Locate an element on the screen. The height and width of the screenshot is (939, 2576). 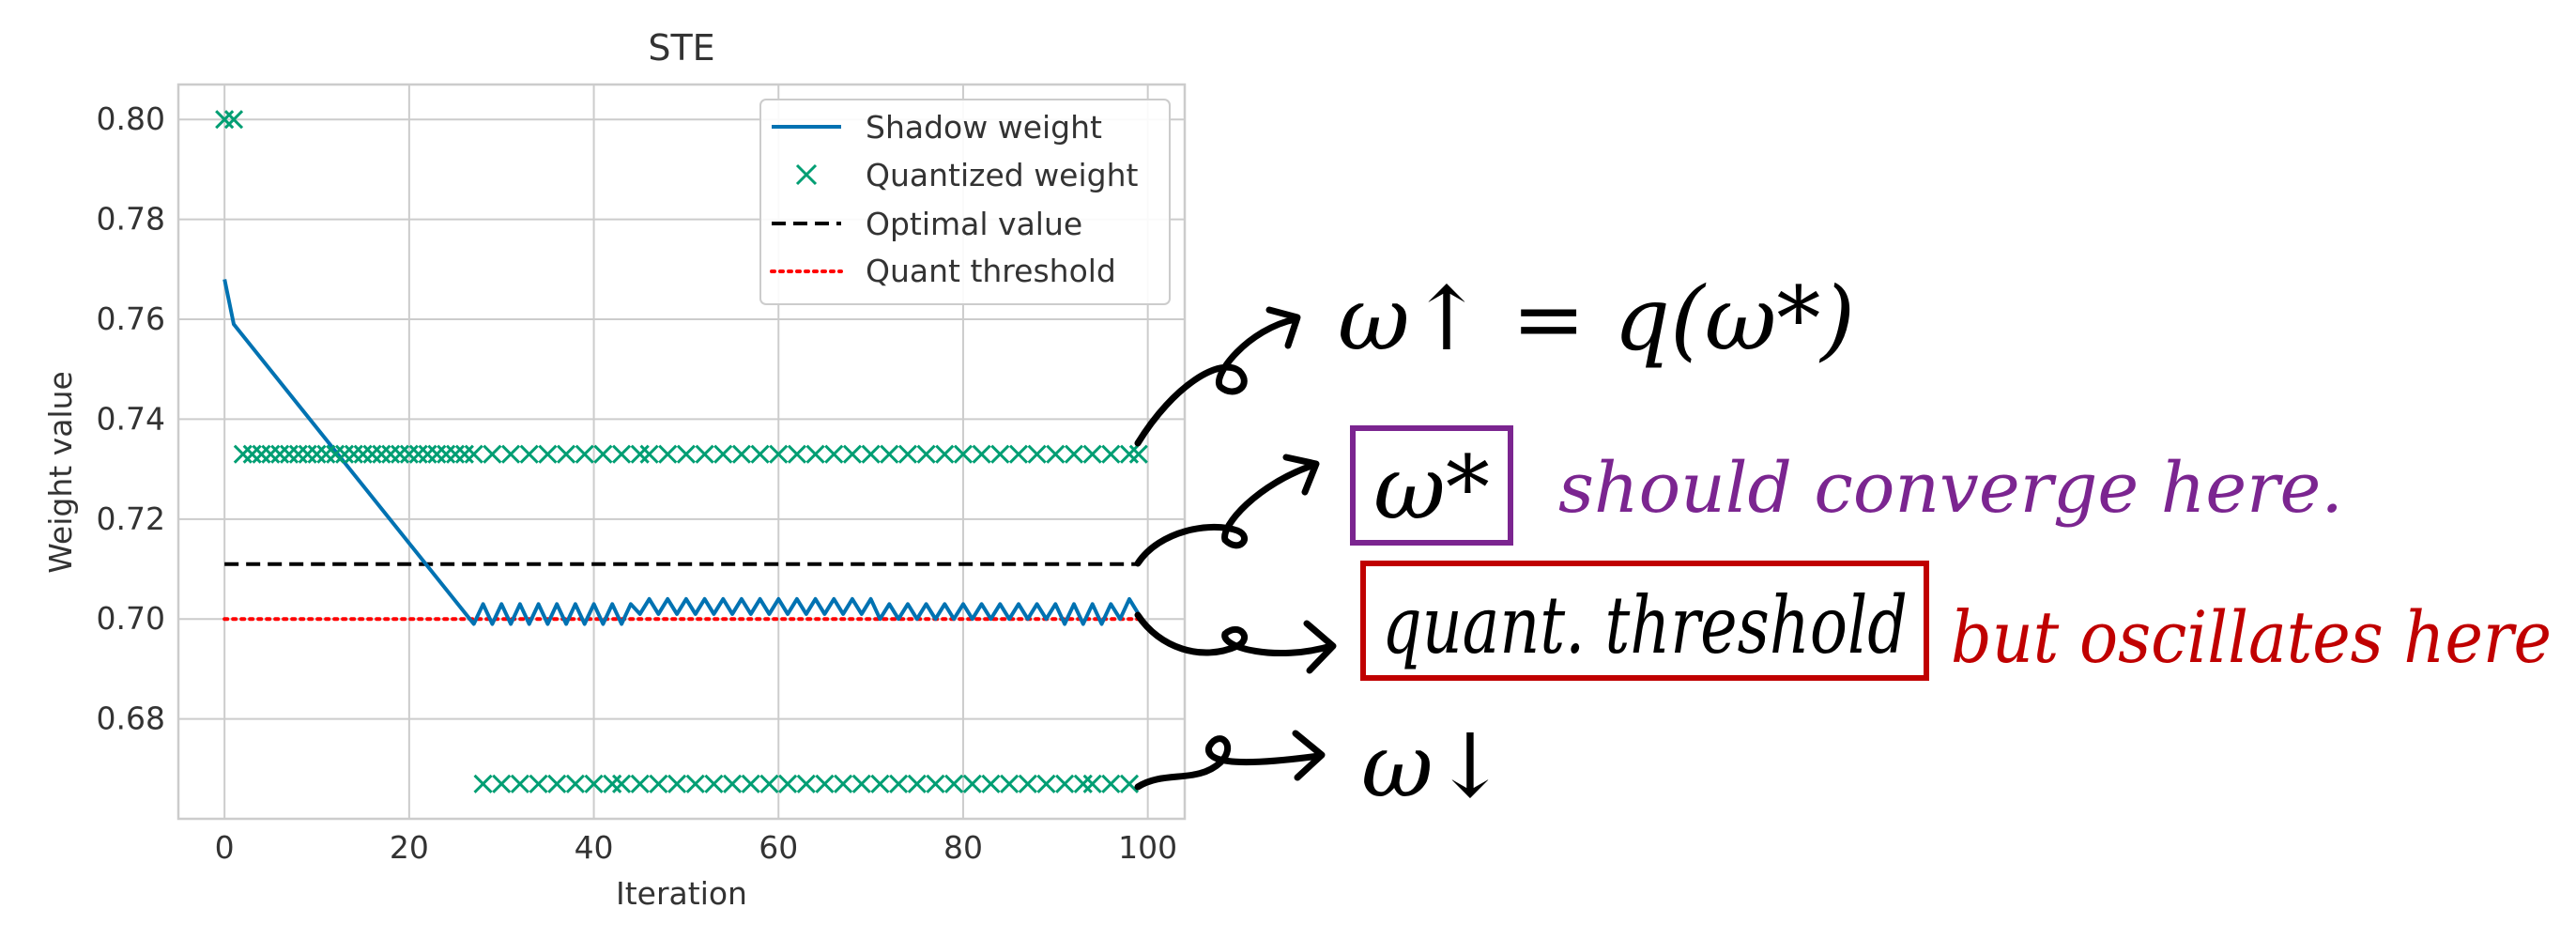
x-tick-label: 20 is located at coordinates (409, 847).